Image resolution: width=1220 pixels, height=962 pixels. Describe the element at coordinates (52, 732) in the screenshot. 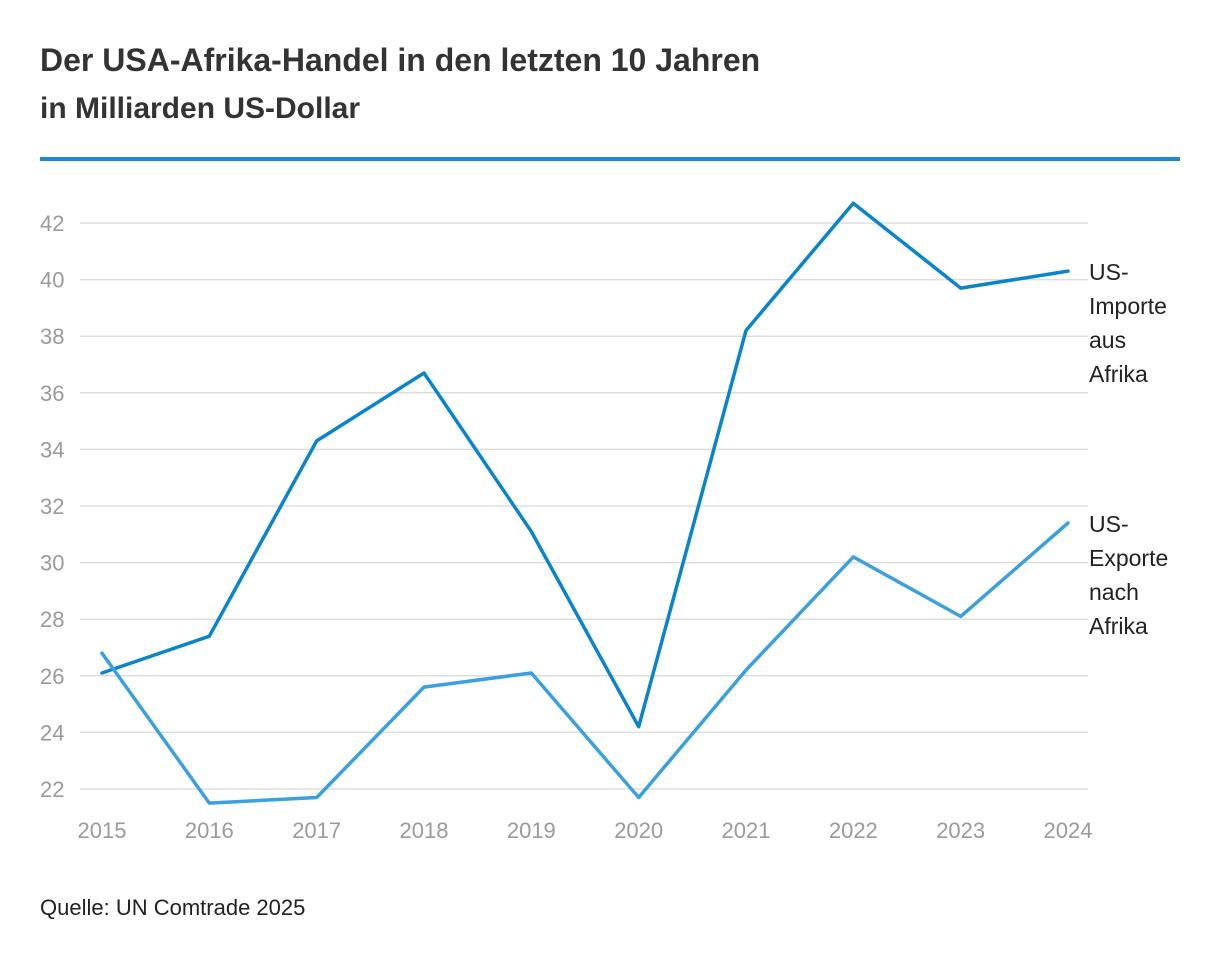

I see `y-tick-label: 24` at that location.